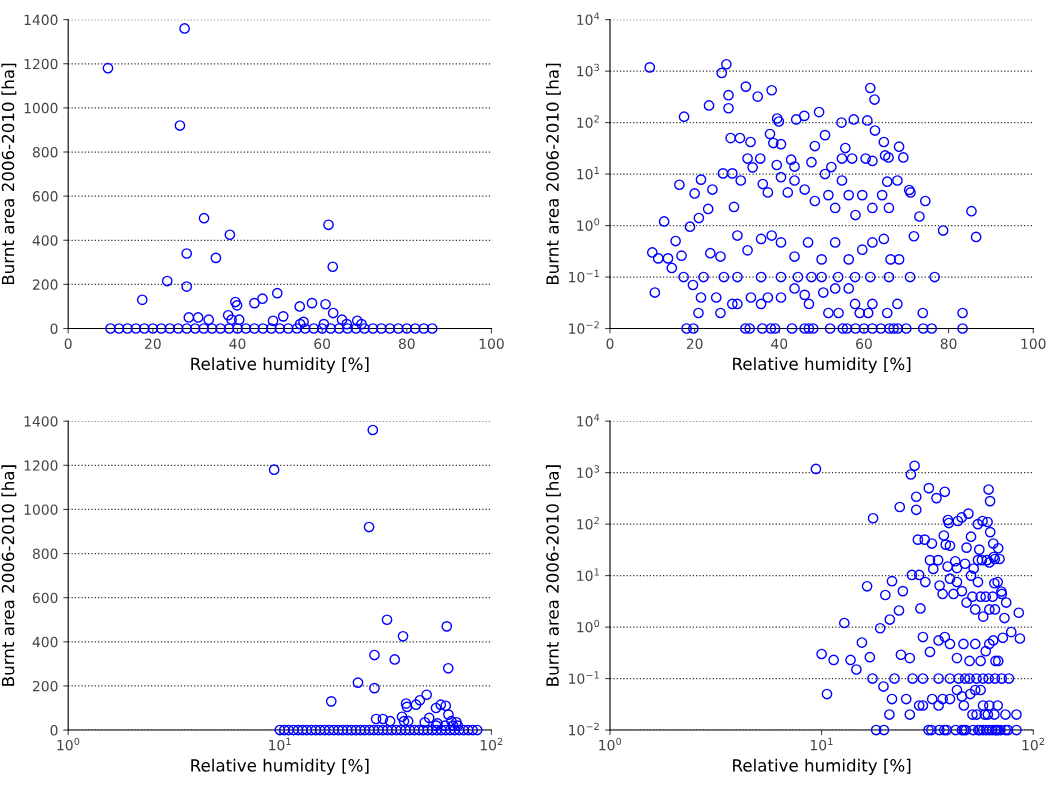 The width and height of the screenshot is (1049, 785). Describe the element at coordinates (610, 744) in the screenshot. I see `x-tick-label: 10$^{0}$` at that location.